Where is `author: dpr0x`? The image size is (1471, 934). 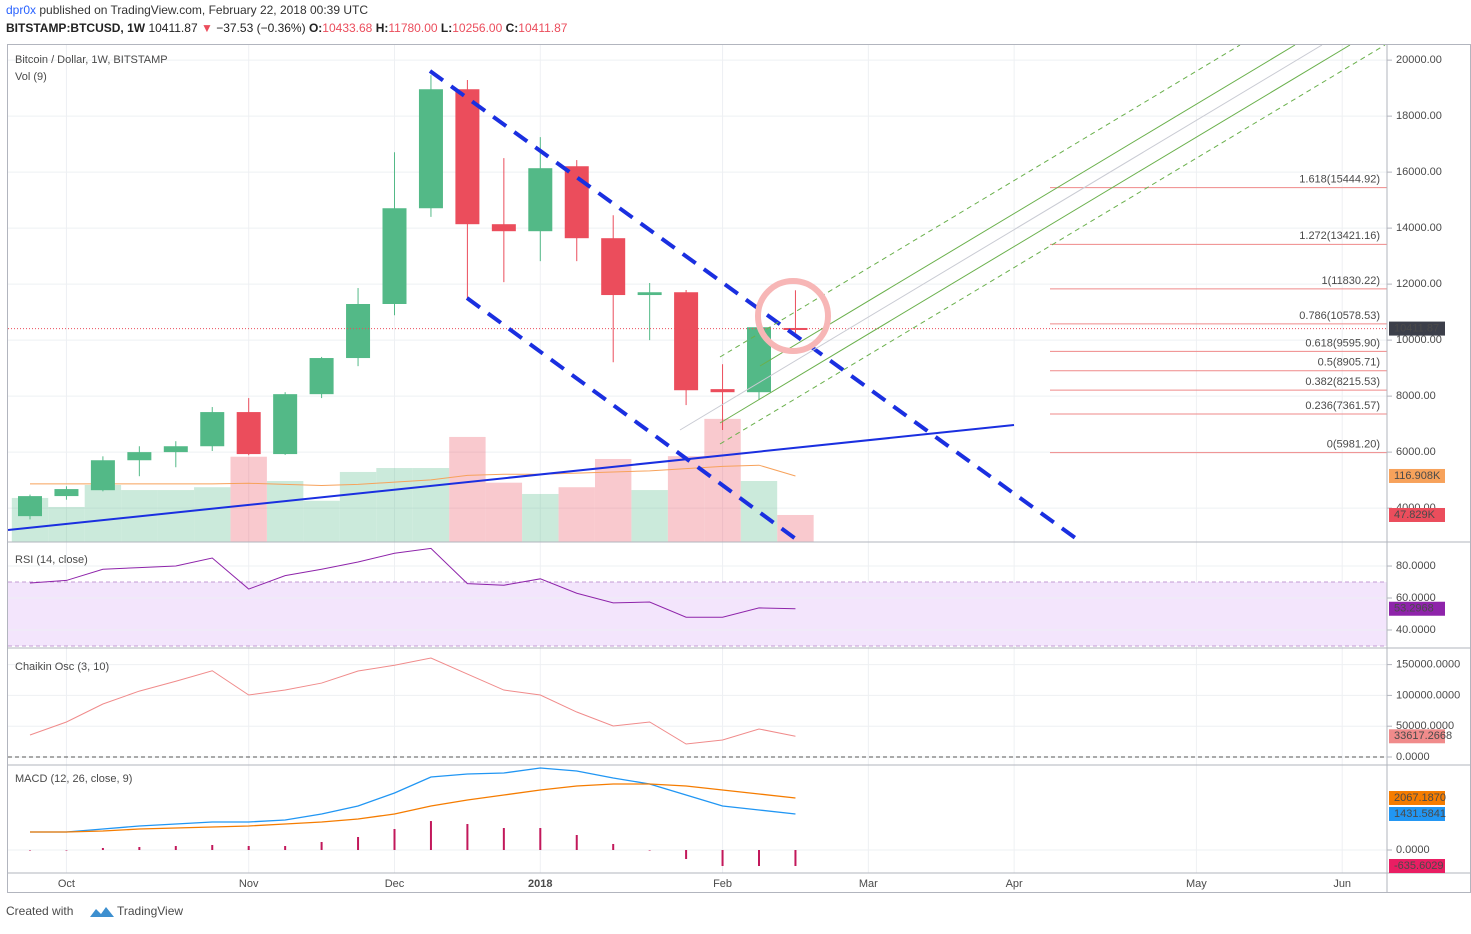 author: dpr0x is located at coordinates (21, 10).